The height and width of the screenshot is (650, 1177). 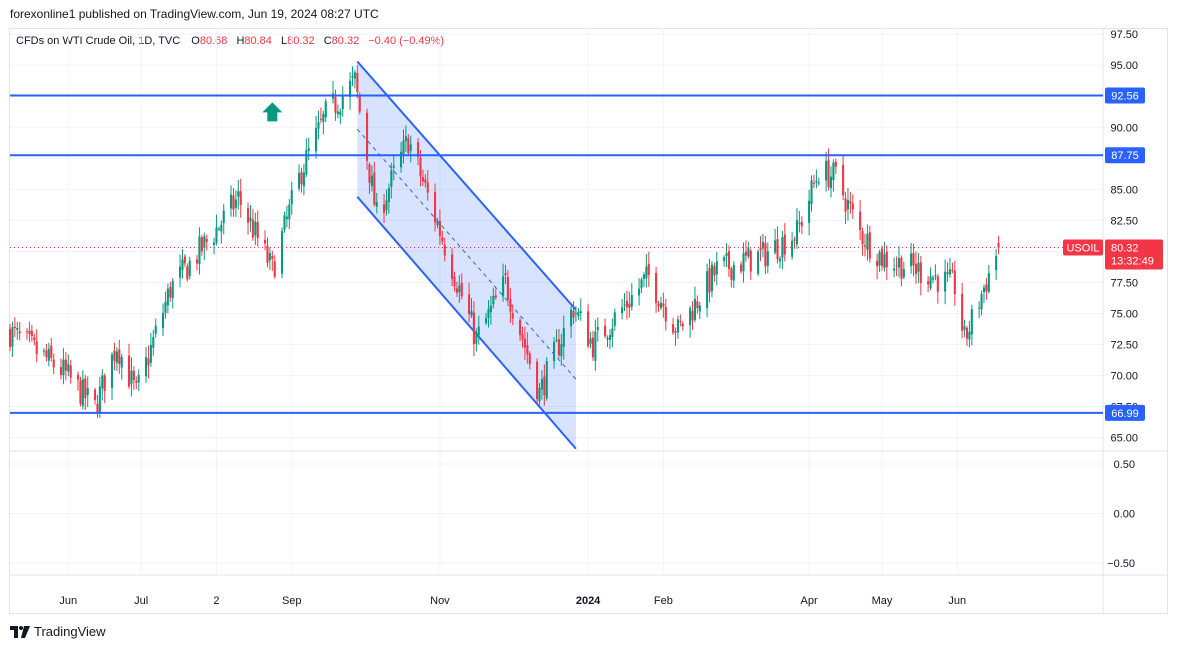 What do you see at coordinates (70, 631) in the screenshot?
I see `brand-name: TradingView` at bounding box center [70, 631].